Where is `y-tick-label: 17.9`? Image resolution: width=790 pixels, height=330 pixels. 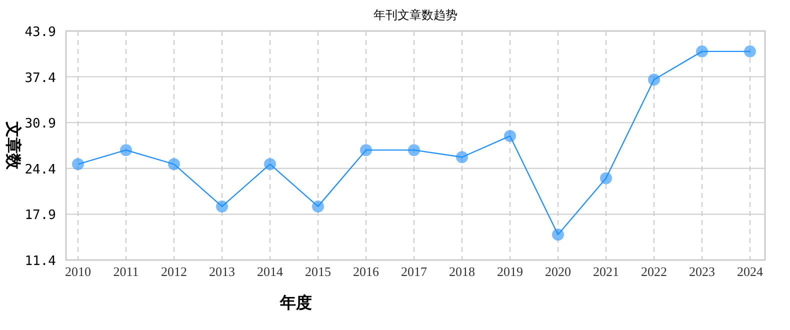
y-tick-label: 17.9 is located at coordinates (40, 216).